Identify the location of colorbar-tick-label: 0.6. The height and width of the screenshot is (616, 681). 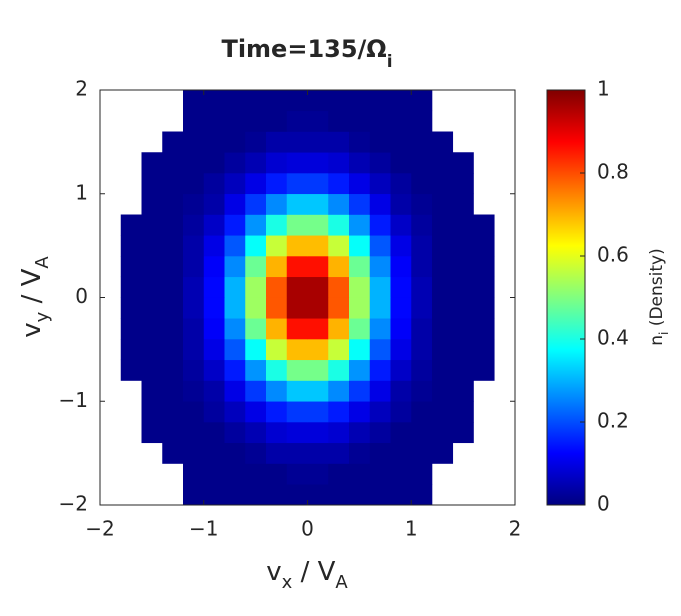
(613, 255).